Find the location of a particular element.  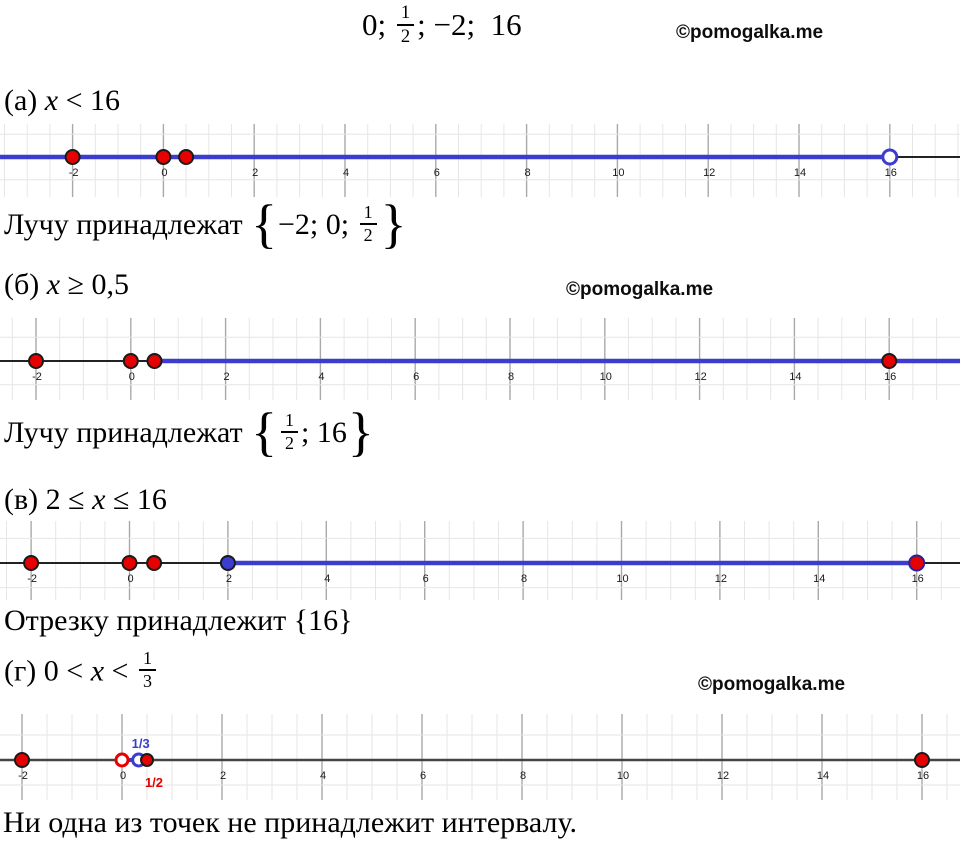

curly-brace: } is located at coordinates (360, 432).